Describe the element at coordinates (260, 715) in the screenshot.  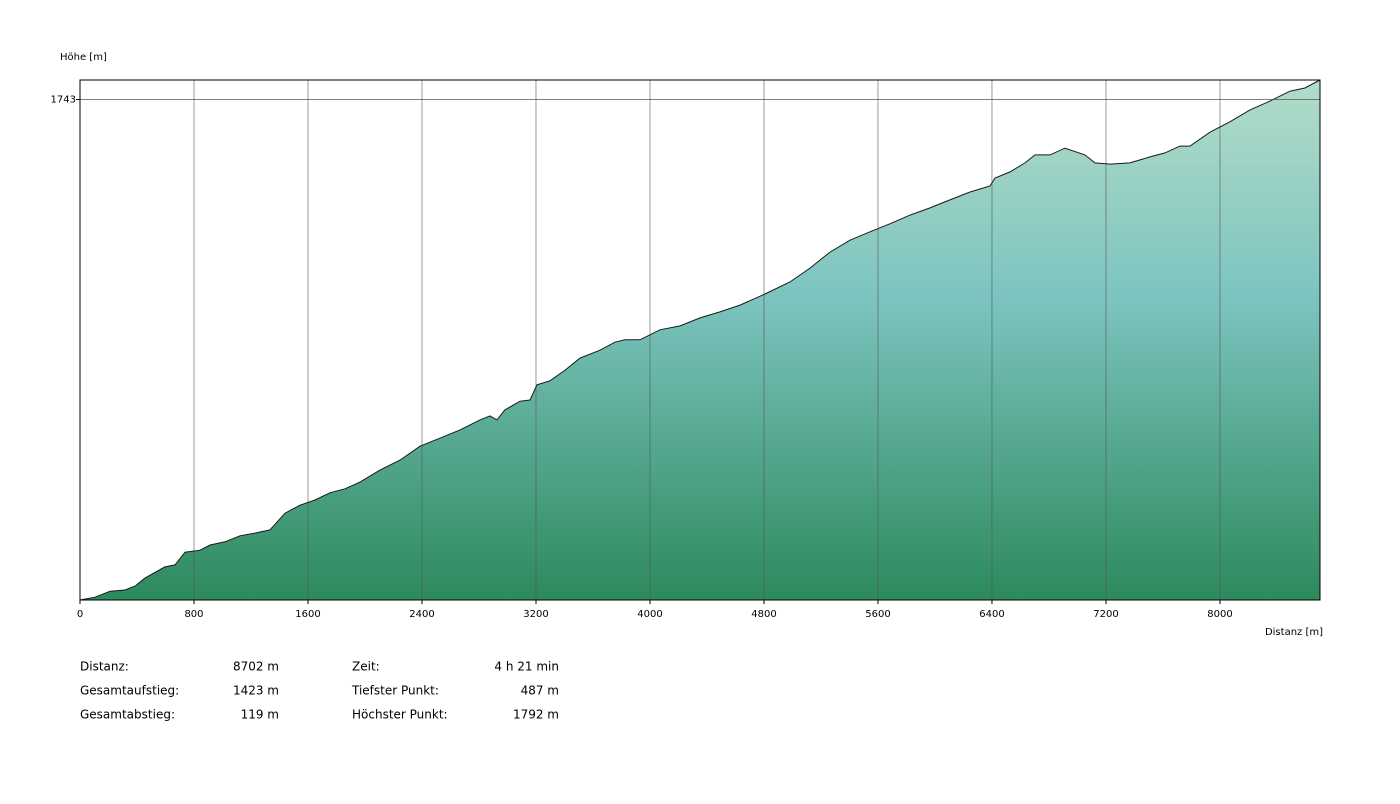
I see `stat-value: 119 m` at that location.